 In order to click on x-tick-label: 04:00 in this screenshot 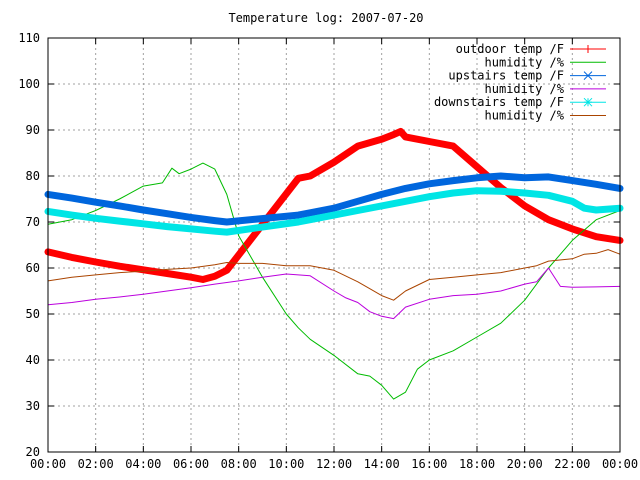, I will do `click(143, 464)`.